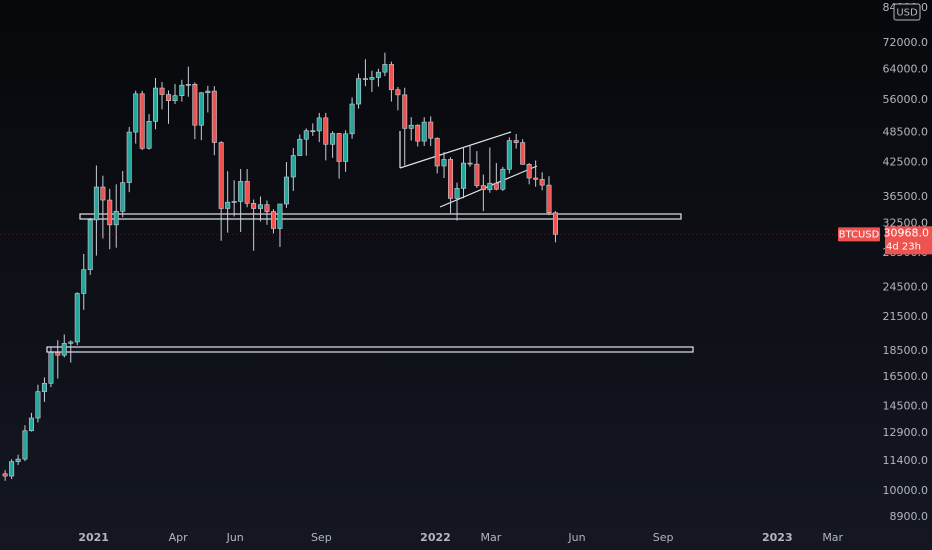 This screenshot has height=550, width=932. I want to click on x-tick-label: Apr, so click(179, 537).